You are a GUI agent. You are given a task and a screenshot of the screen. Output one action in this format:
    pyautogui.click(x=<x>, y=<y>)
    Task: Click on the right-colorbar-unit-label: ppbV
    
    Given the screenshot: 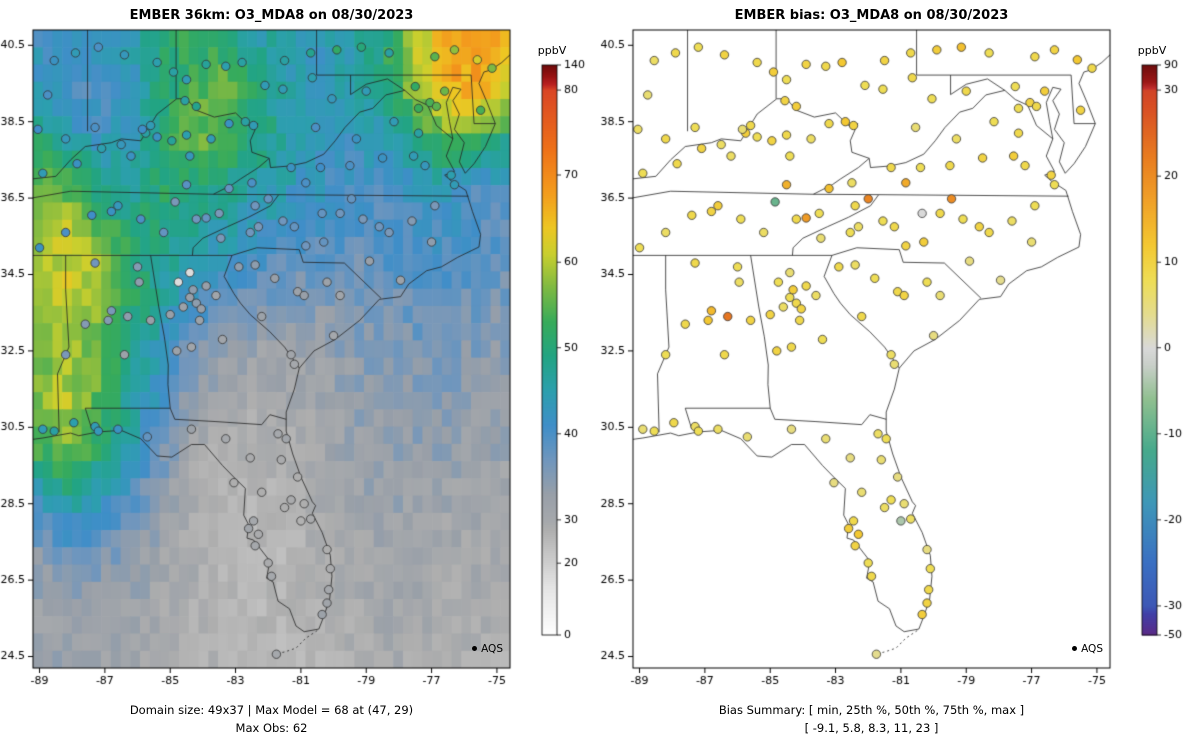 What is the action you would take?
    pyautogui.click(x=1152, y=50)
    